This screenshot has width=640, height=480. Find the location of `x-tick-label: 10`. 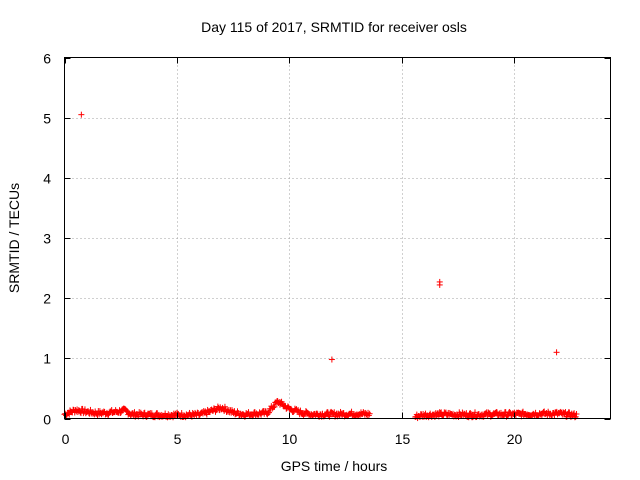

x-tick-label: 10 is located at coordinates (290, 439).